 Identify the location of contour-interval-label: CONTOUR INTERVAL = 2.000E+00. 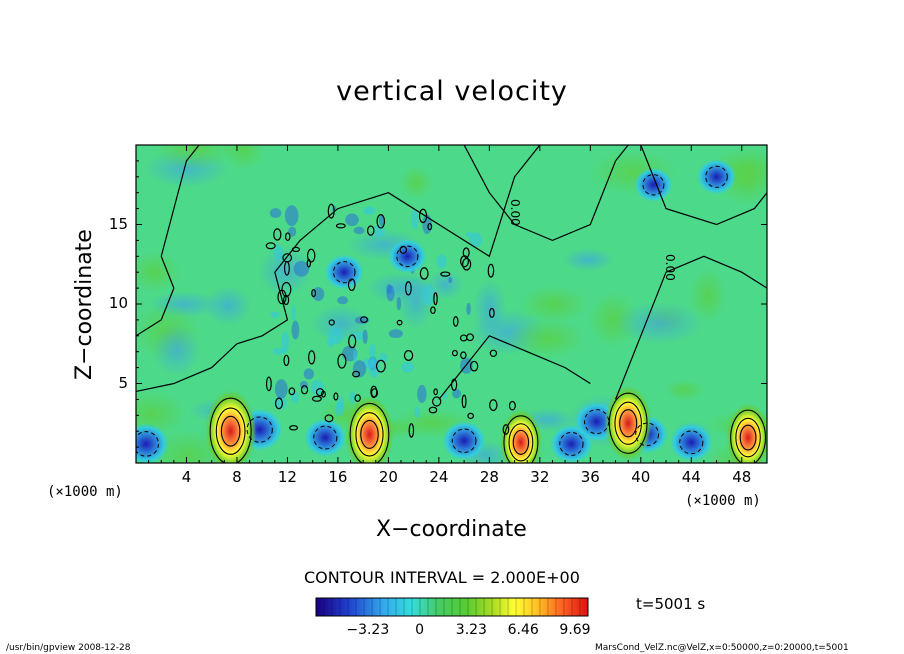
(442, 577).